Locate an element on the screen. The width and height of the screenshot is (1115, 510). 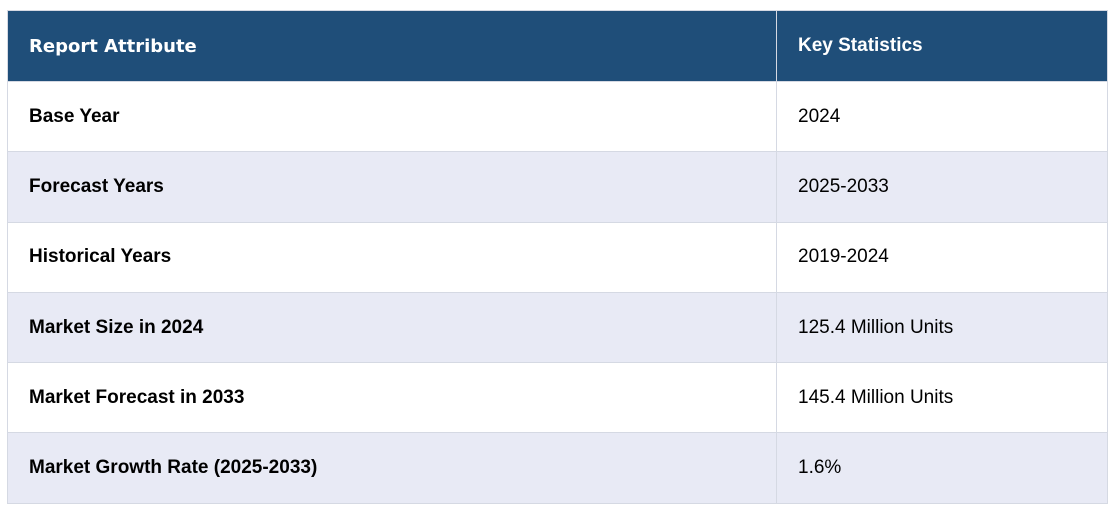
row-value: 125.4 Million Units is located at coordinates (942, 327).